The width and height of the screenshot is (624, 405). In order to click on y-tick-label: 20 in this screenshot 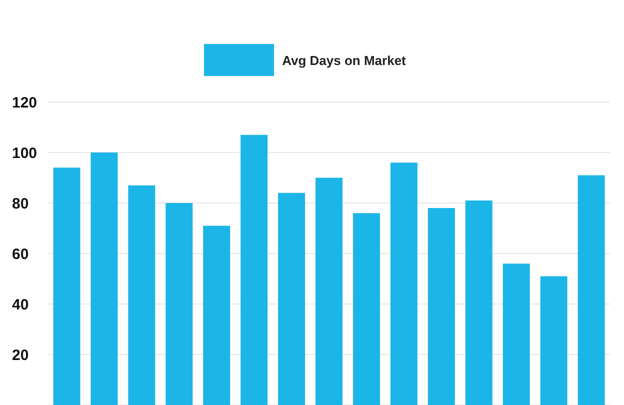, I will do `click(20, 355)`.